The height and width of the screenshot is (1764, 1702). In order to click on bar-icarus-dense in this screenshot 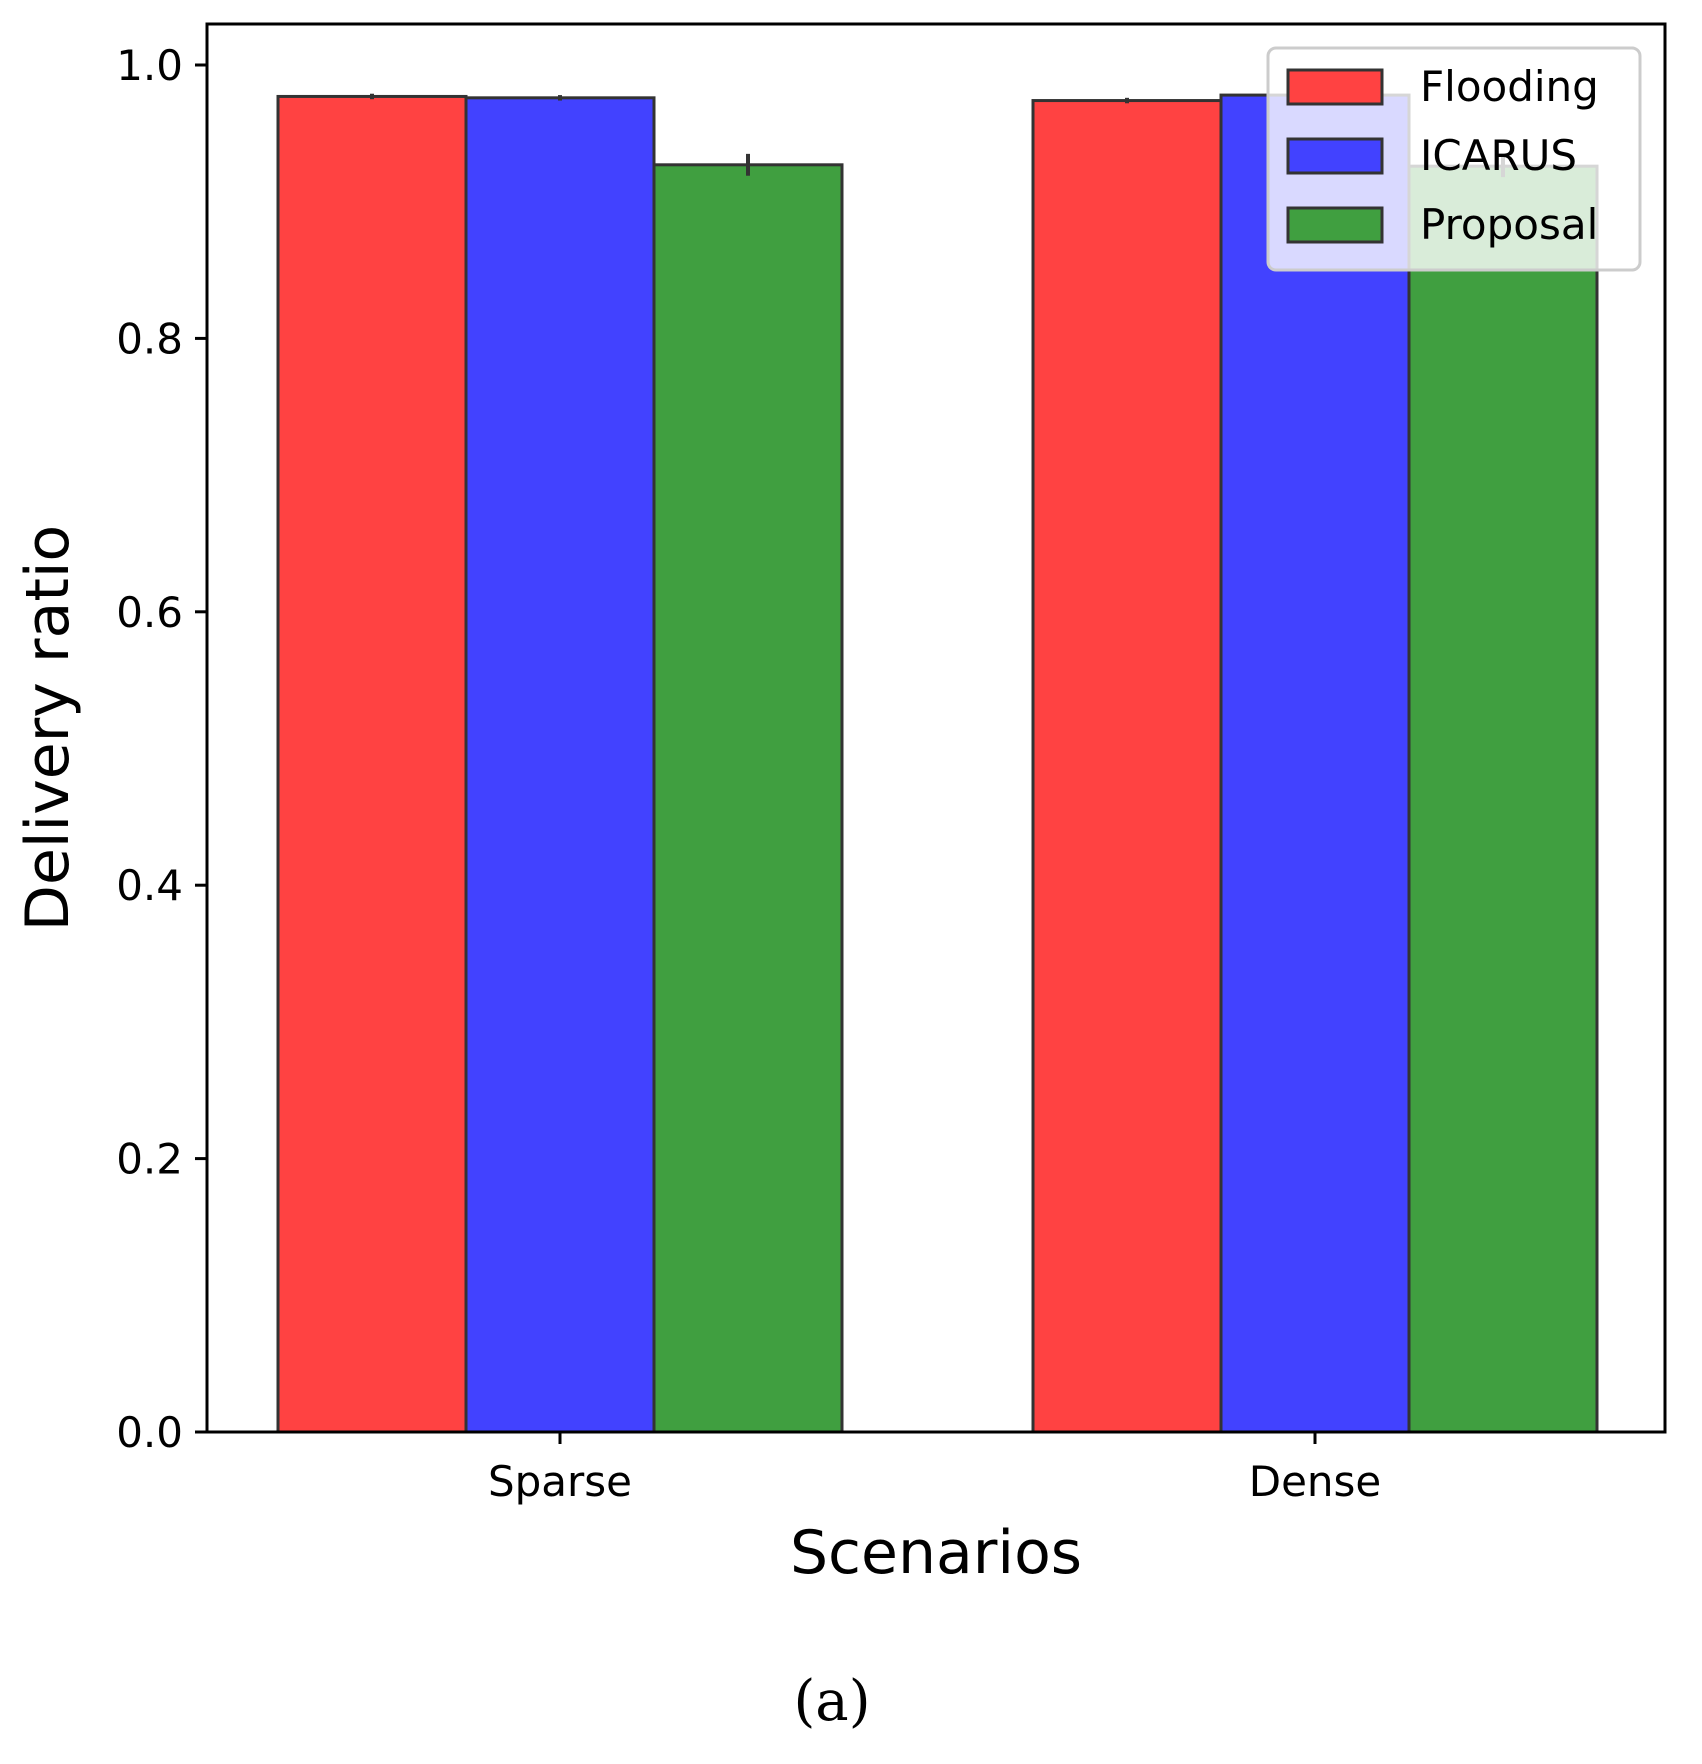, I will do `click(1315, 763)`.